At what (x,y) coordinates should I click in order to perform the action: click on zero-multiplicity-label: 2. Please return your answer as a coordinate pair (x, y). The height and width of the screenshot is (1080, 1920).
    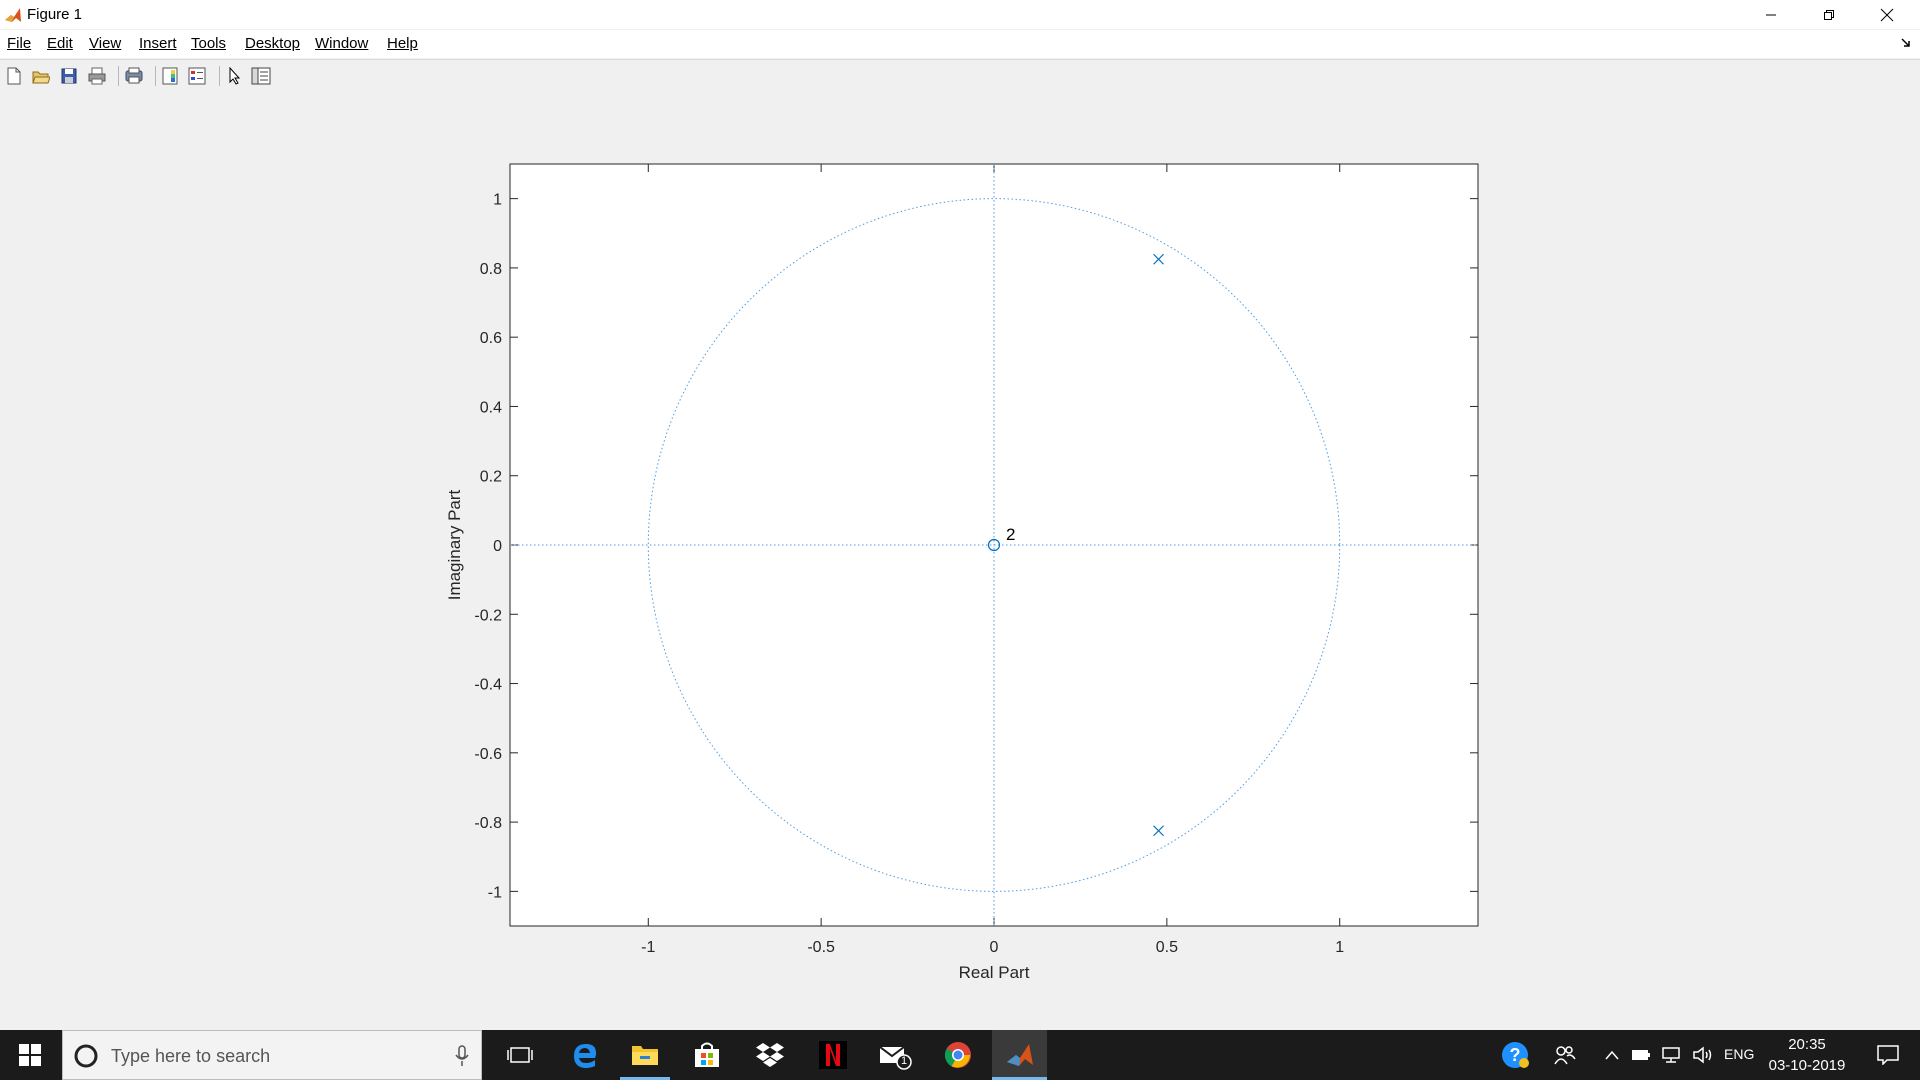
    Looking at the image, I should click on (1010, 534).